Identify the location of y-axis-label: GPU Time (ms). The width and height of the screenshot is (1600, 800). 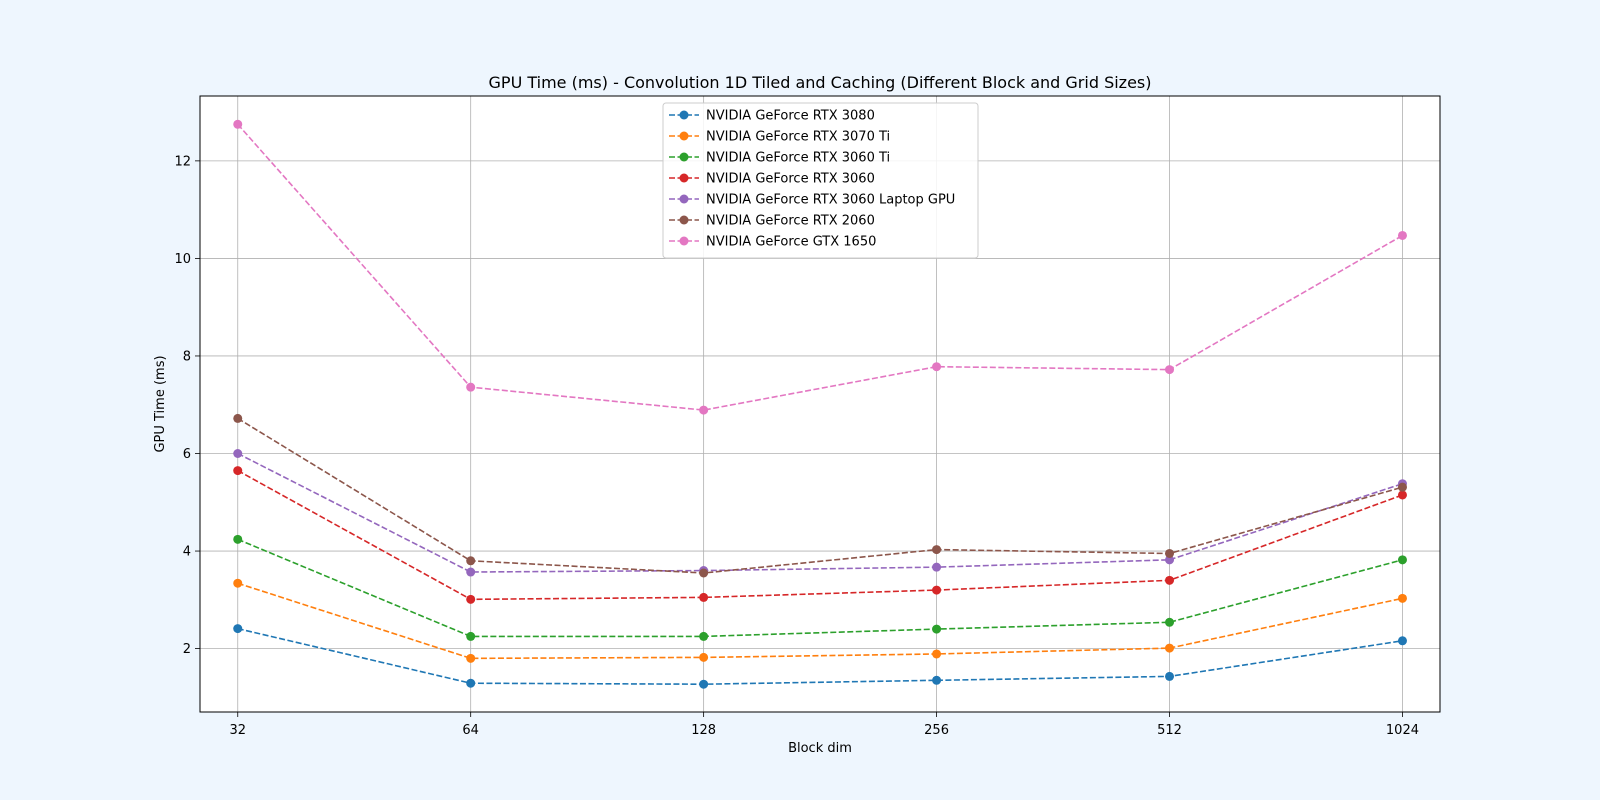
(160, 403).